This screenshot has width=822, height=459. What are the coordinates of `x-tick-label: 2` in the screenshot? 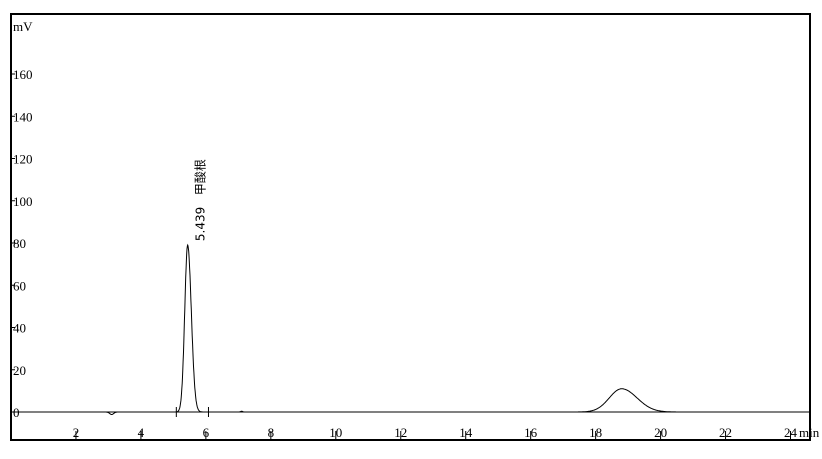 It's located at (76, 432).